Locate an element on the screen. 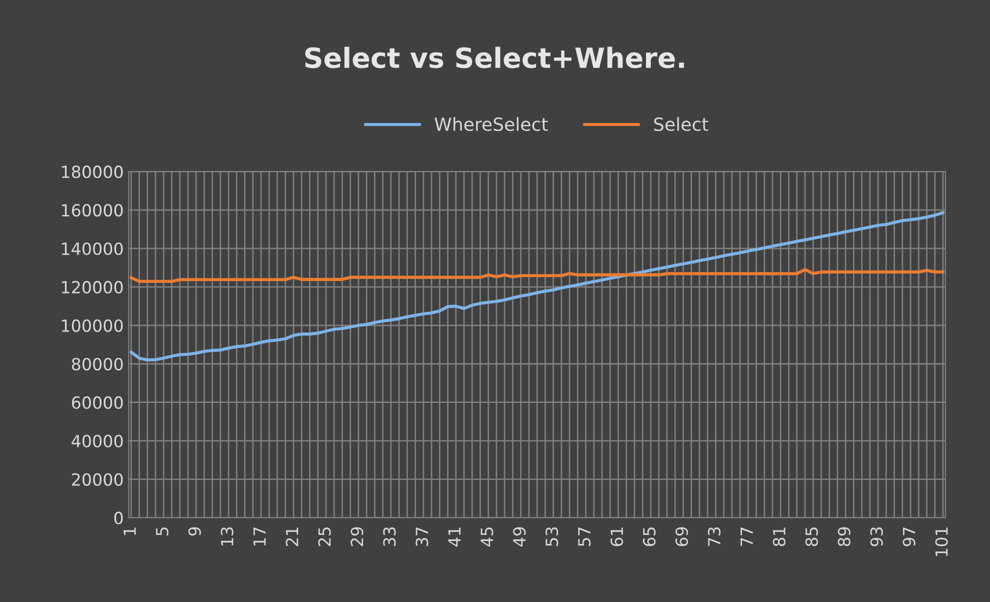  x-tick-label: 37 is located at coordinates (422, 536).